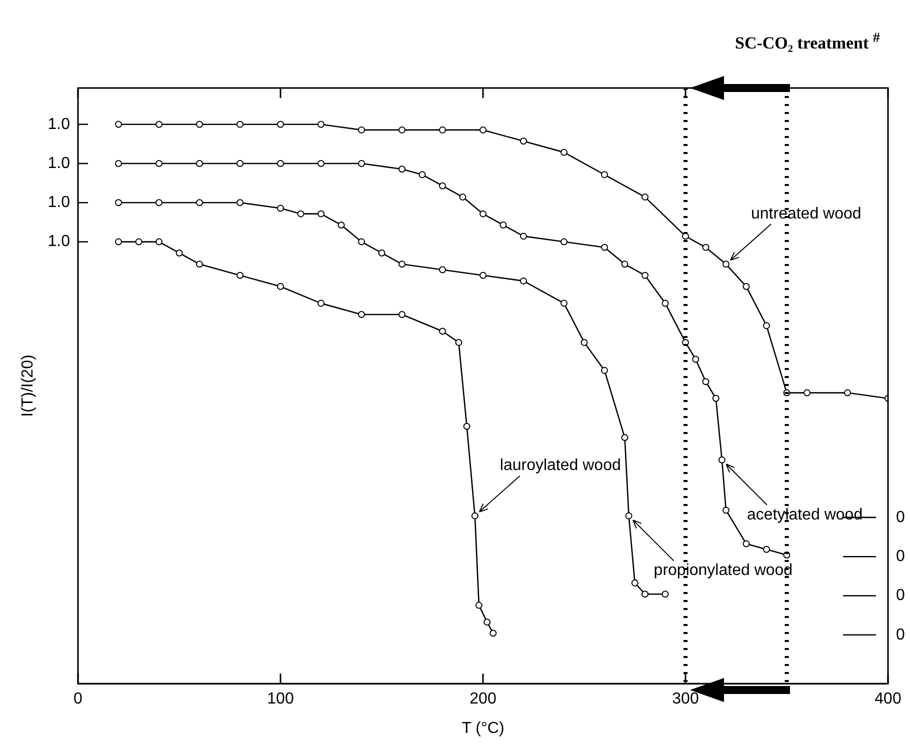 The width and height of the screenshot is (910, 748). What do you see at coordinates (685, 699) in the screenshot?
I see `x-tick-label: 300` at bounding box center [685, 699].